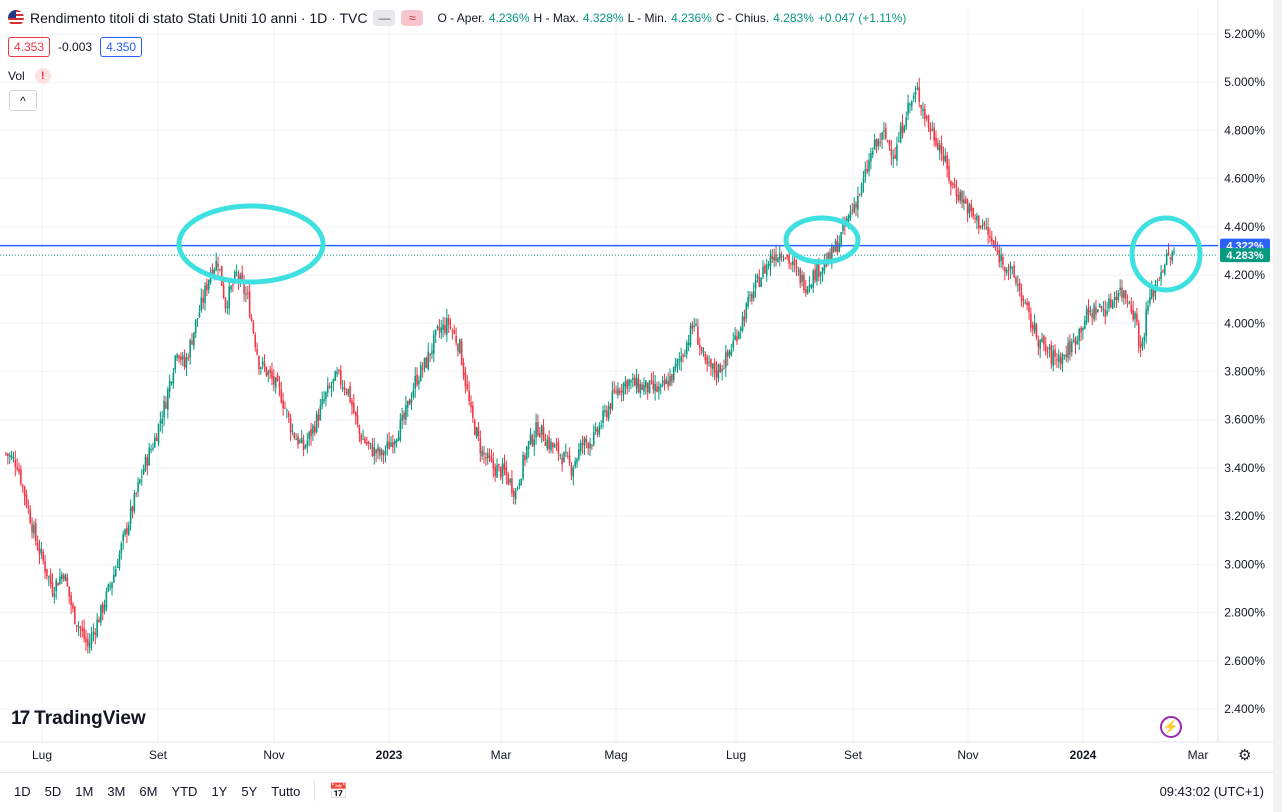 This screenshot has height=812, width=1282. I want to click on us-flag-icon, so click(16, 18).